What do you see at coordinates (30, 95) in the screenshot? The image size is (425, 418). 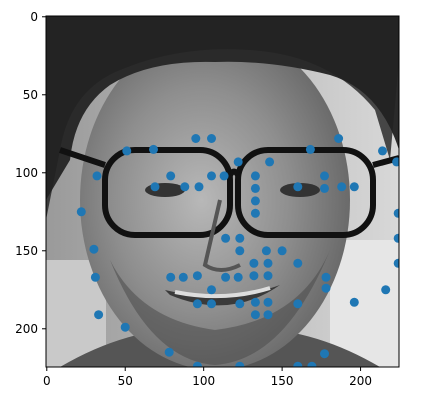 I see `y-tick-label: 50` at bounding box center [30, 95].